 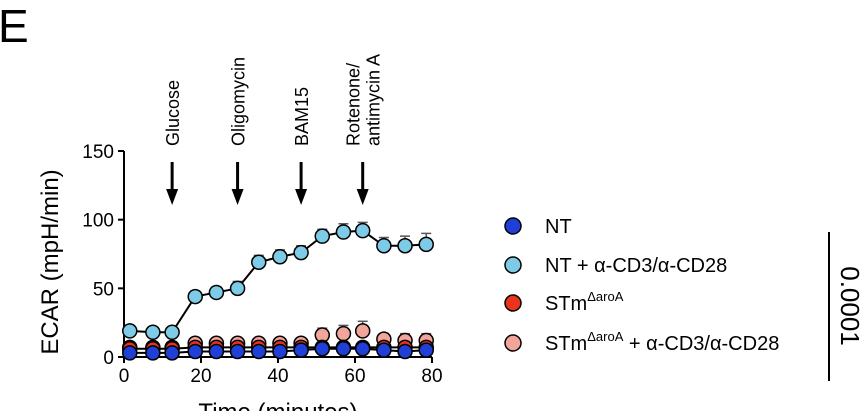 I want to click on injection-label: BAM15, so click(x=302, y=116).